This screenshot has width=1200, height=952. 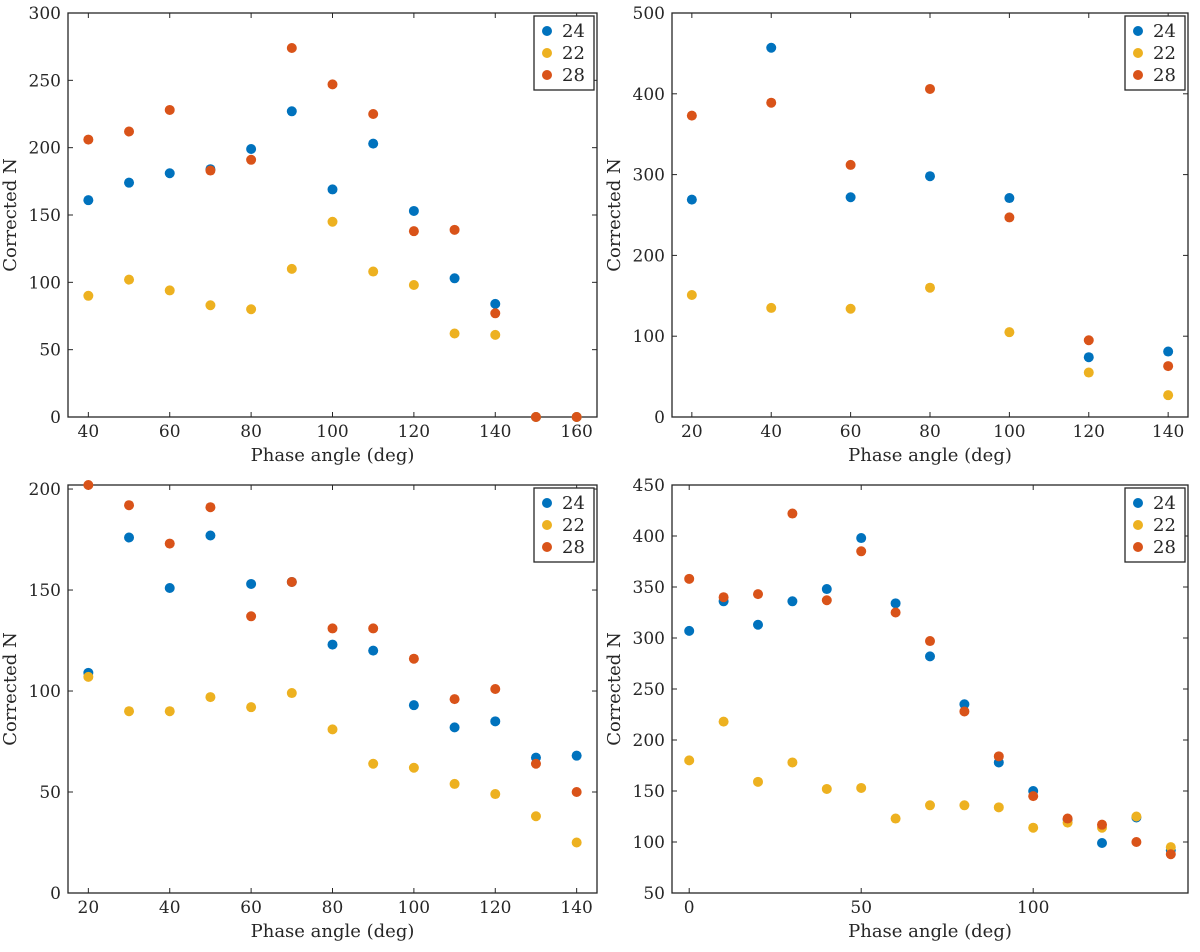 What do you see at coordinates (649, 690) in the screenshot?
I see `y-tick-label: 250` at bounding box center [649, 690].